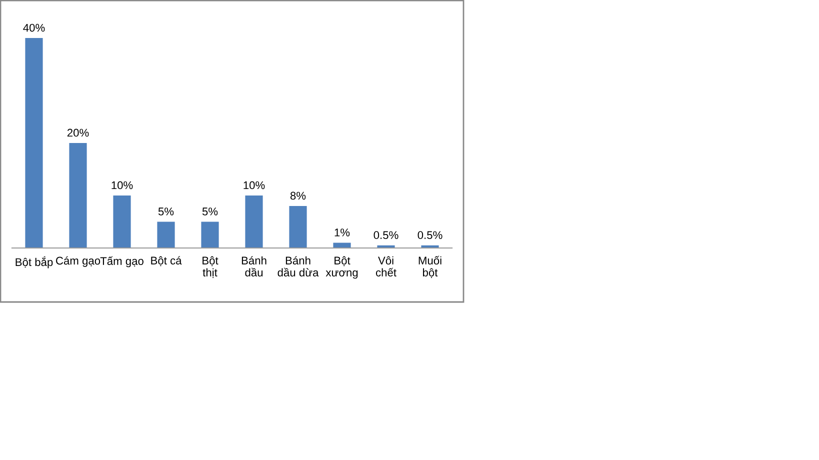 This screenshot has width=819, height=460. I want to click on data-label: 8%, so click(298, 196).